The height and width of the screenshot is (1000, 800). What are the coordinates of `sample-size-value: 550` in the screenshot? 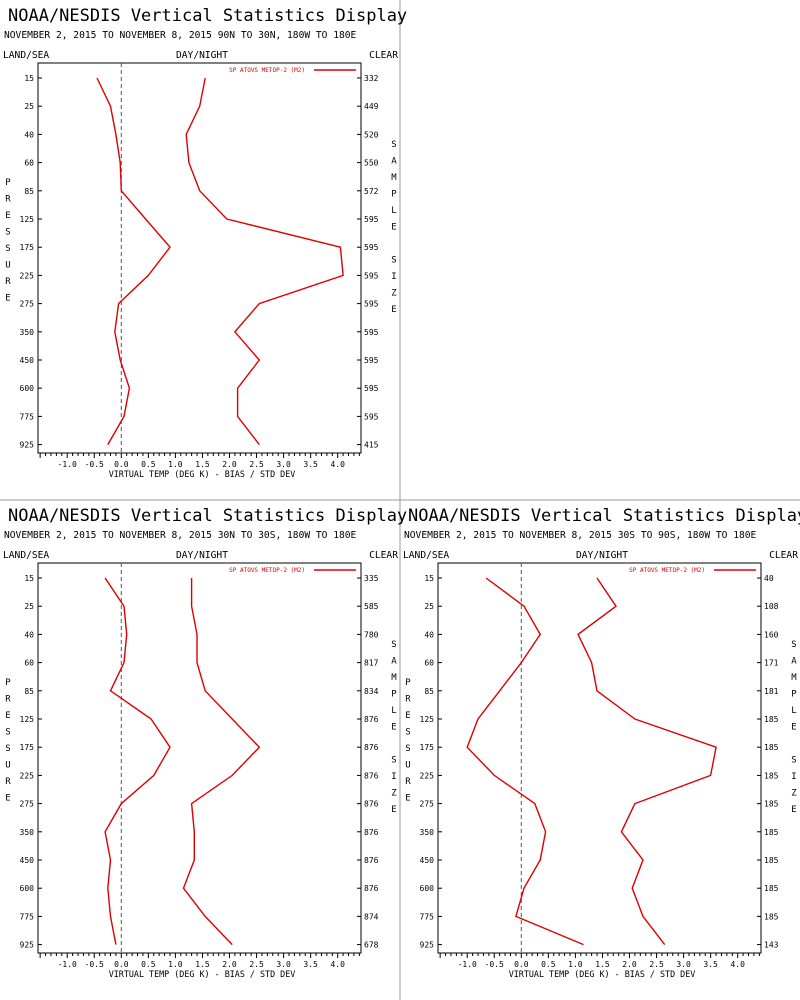 It's located at (371, 163).